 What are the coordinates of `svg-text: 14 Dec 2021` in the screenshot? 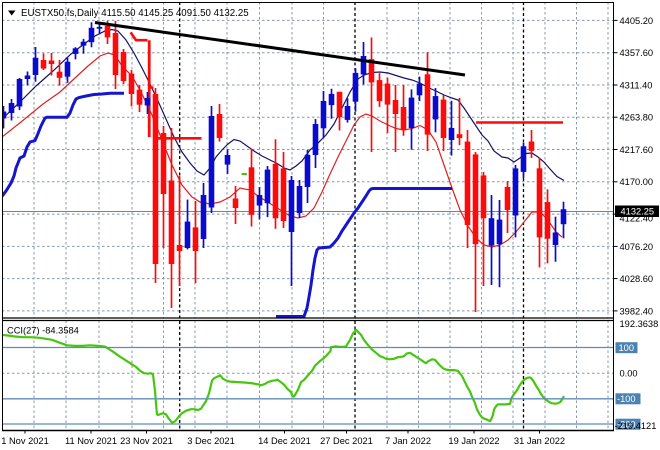 It's located at (284, 441).